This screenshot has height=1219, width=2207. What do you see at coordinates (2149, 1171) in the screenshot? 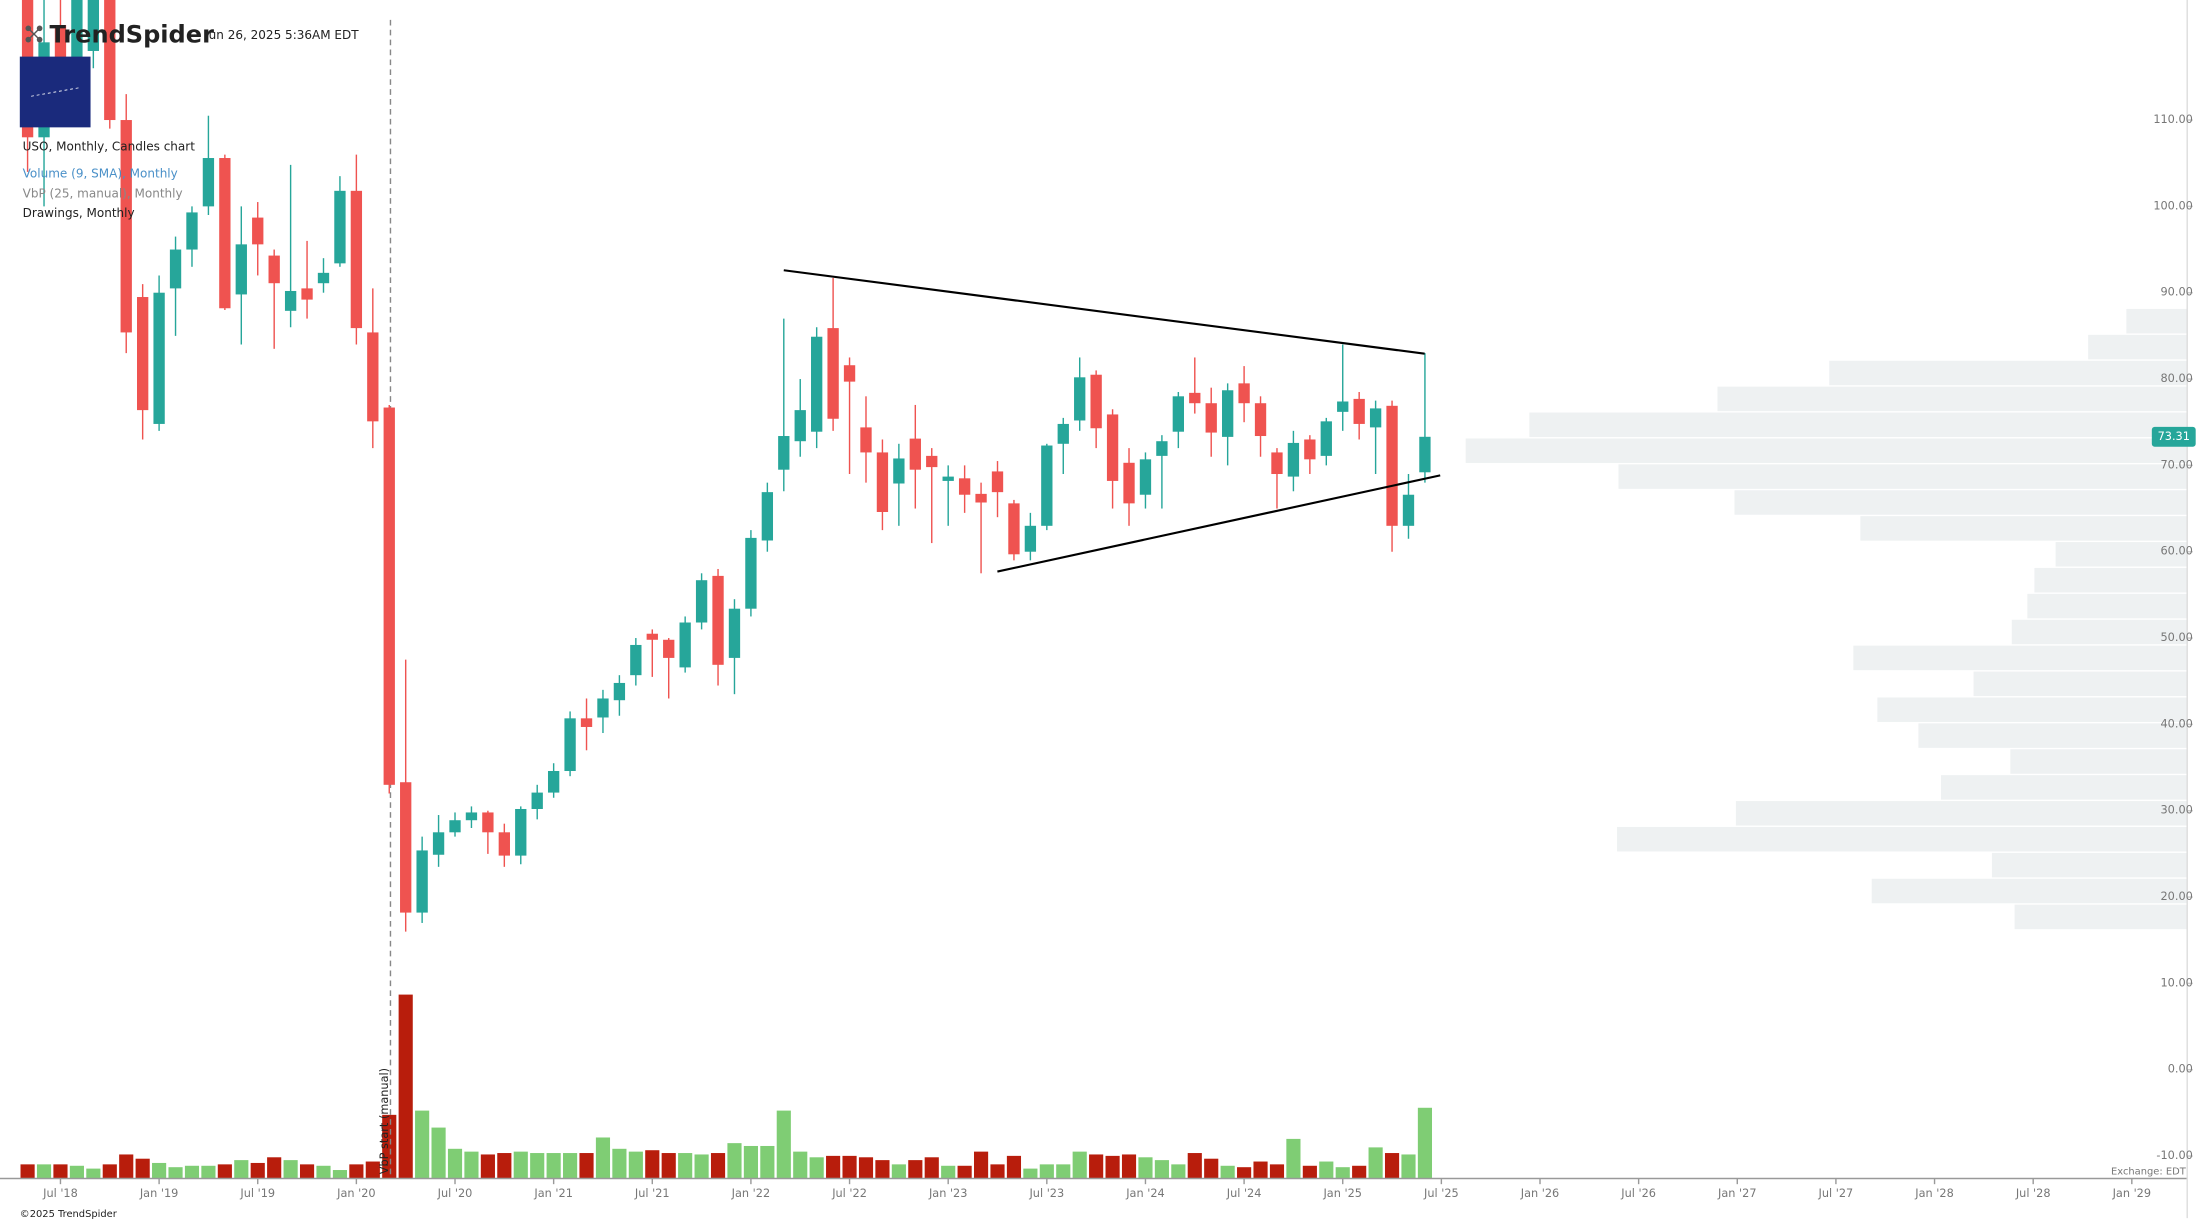
I see `exchange: Exchange: EDT` at bounding box center [2149, 1171].